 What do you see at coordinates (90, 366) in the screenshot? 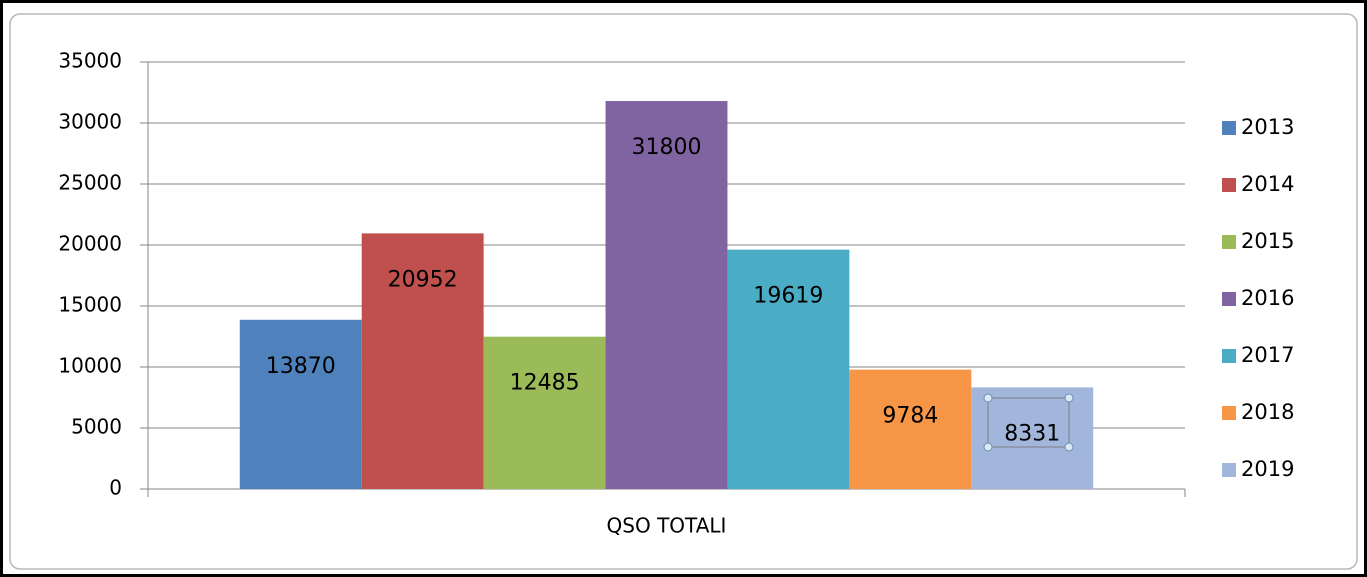
I see `y-tick-label: 10000` at bounding box center [90, 366].